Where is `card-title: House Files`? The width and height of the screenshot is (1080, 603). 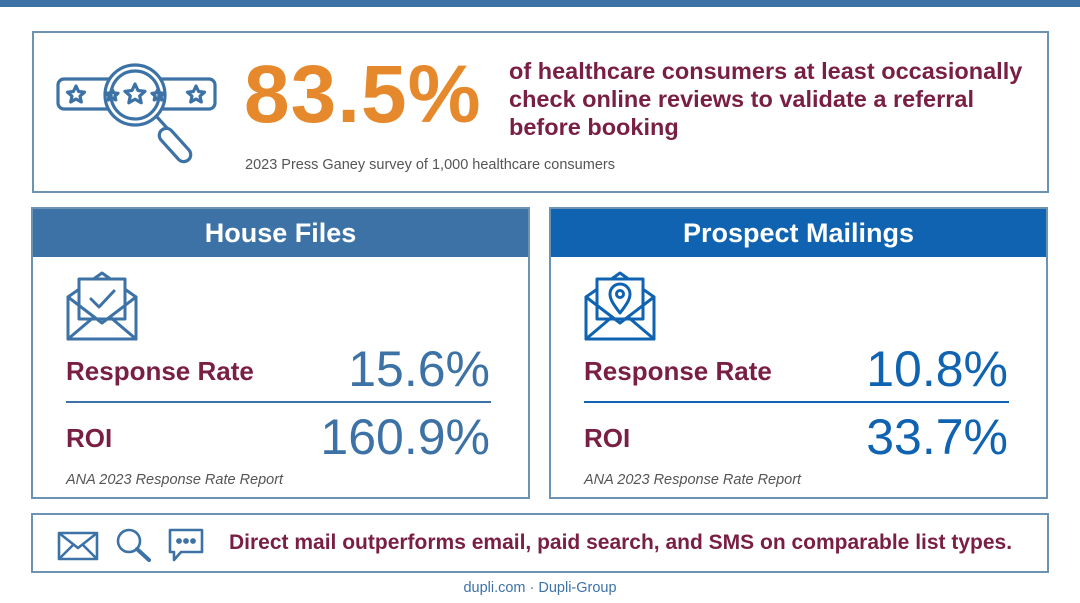
card-title: House Files is located at coordinates (280, 233).